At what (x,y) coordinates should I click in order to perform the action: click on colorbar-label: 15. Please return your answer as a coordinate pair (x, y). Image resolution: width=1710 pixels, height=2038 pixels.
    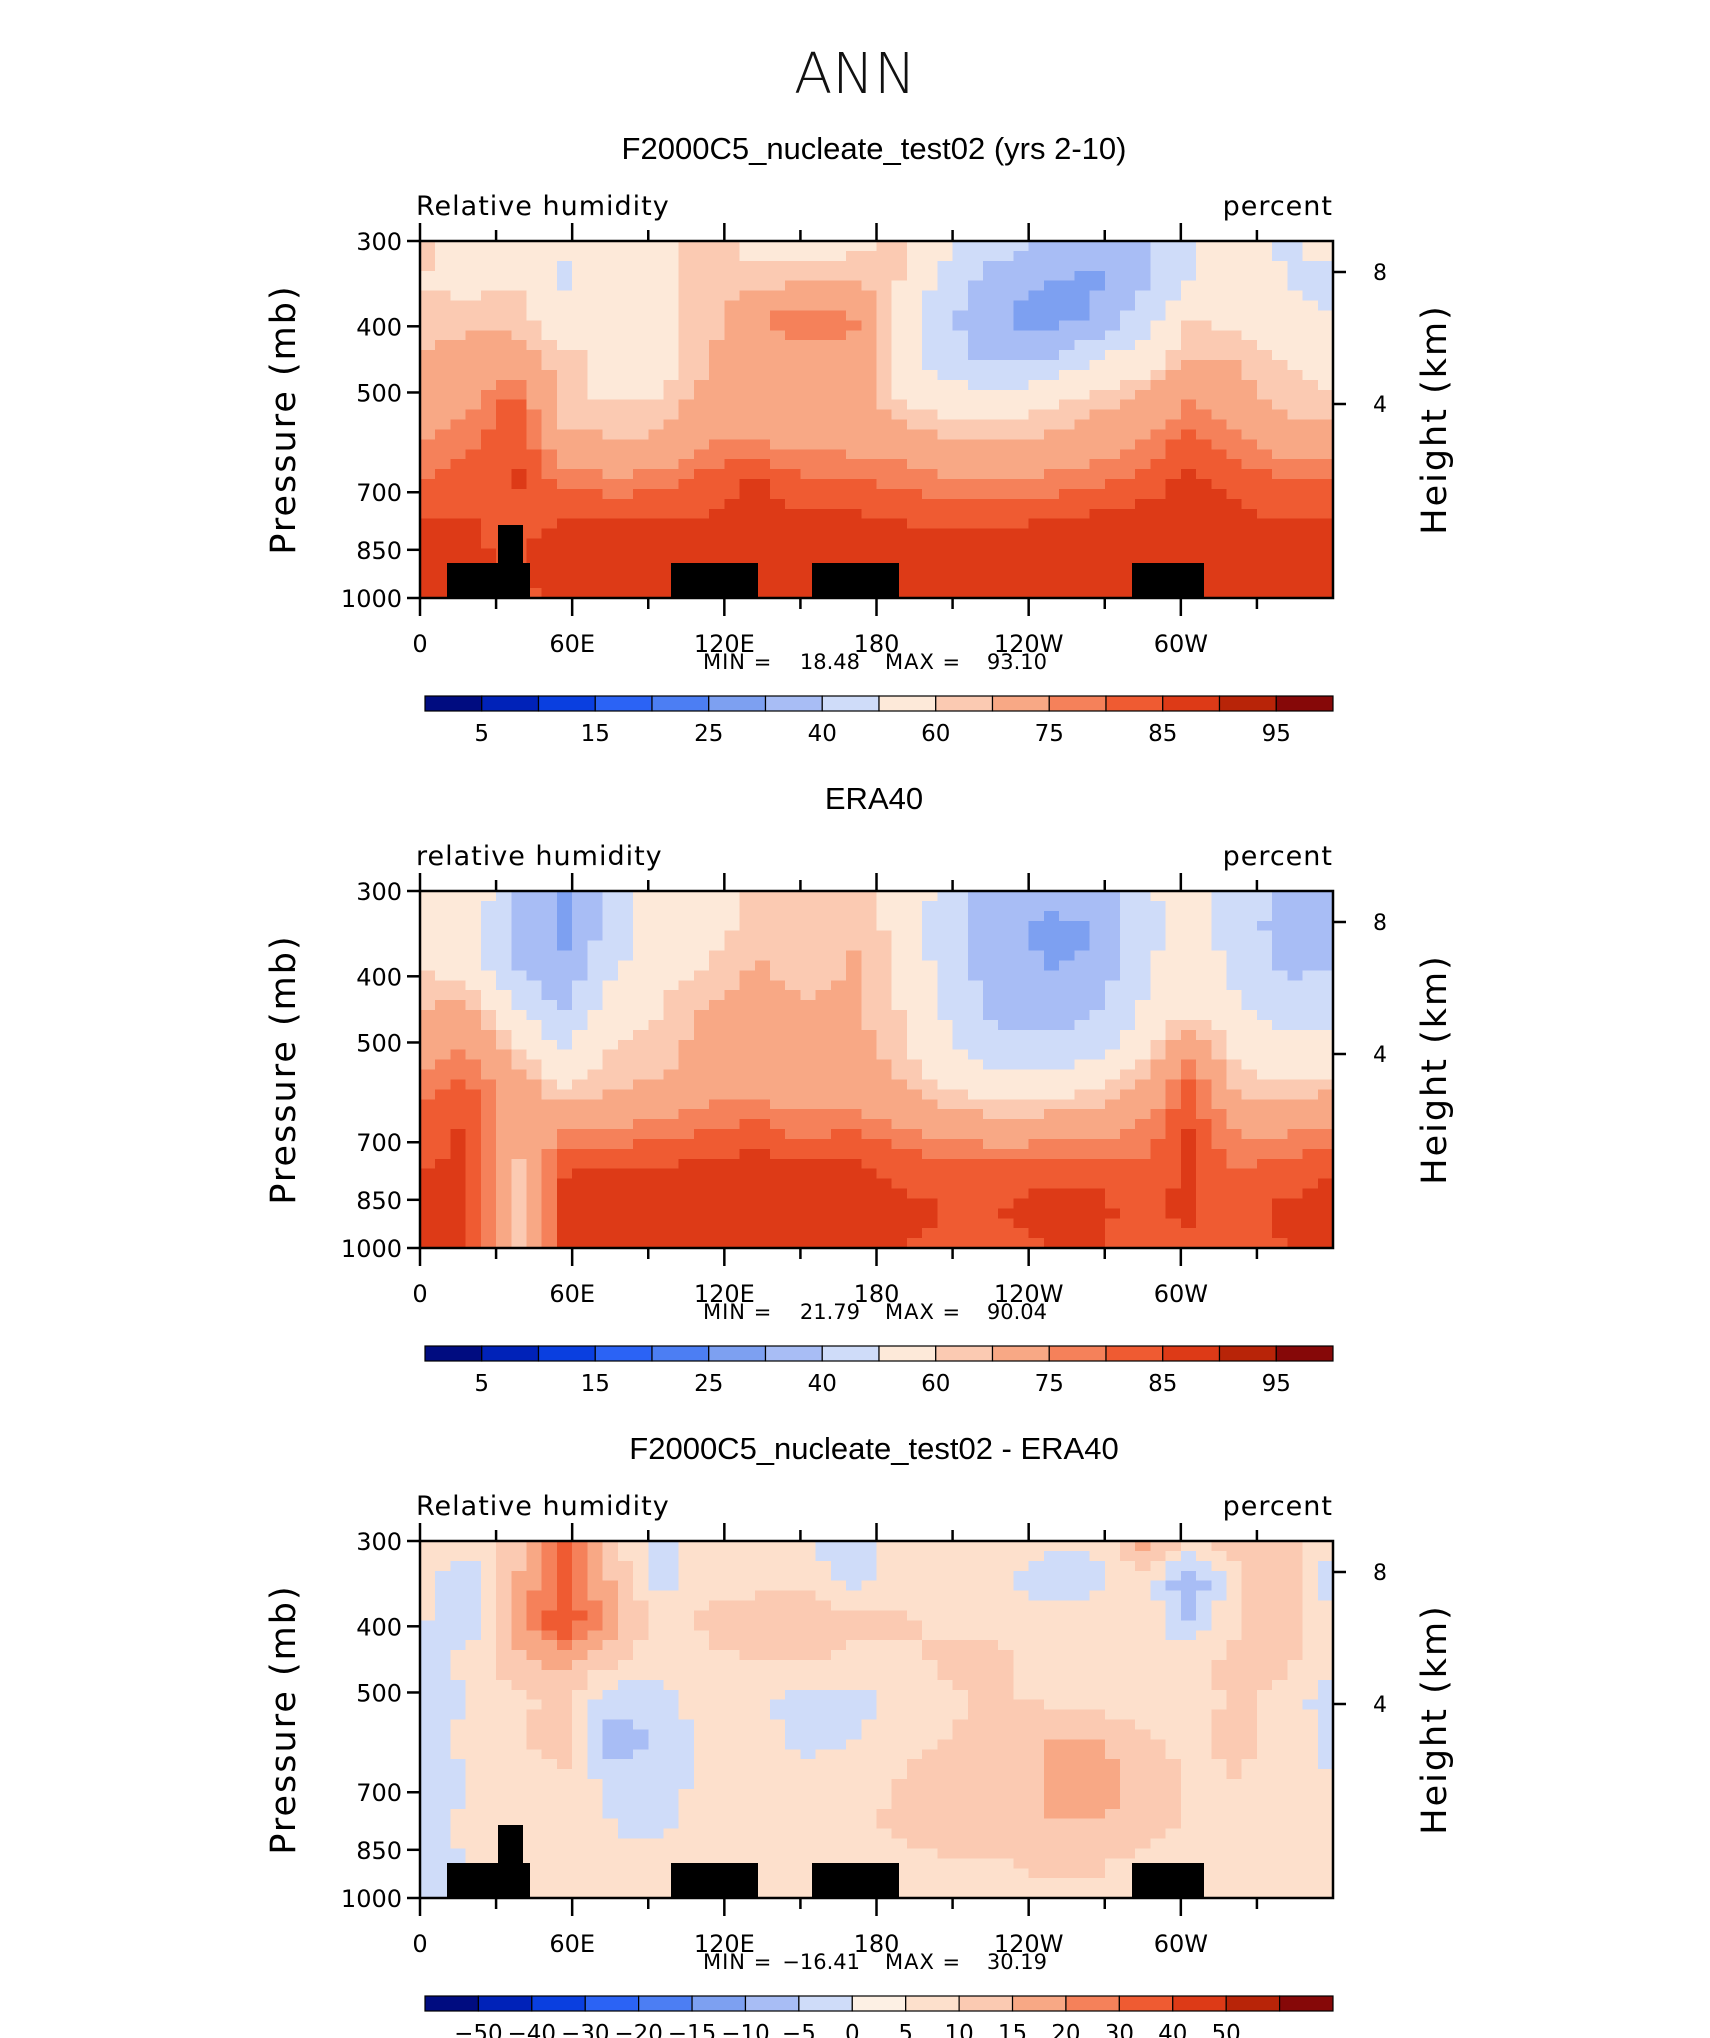
    Looking at the image, I should click on (595, 734).